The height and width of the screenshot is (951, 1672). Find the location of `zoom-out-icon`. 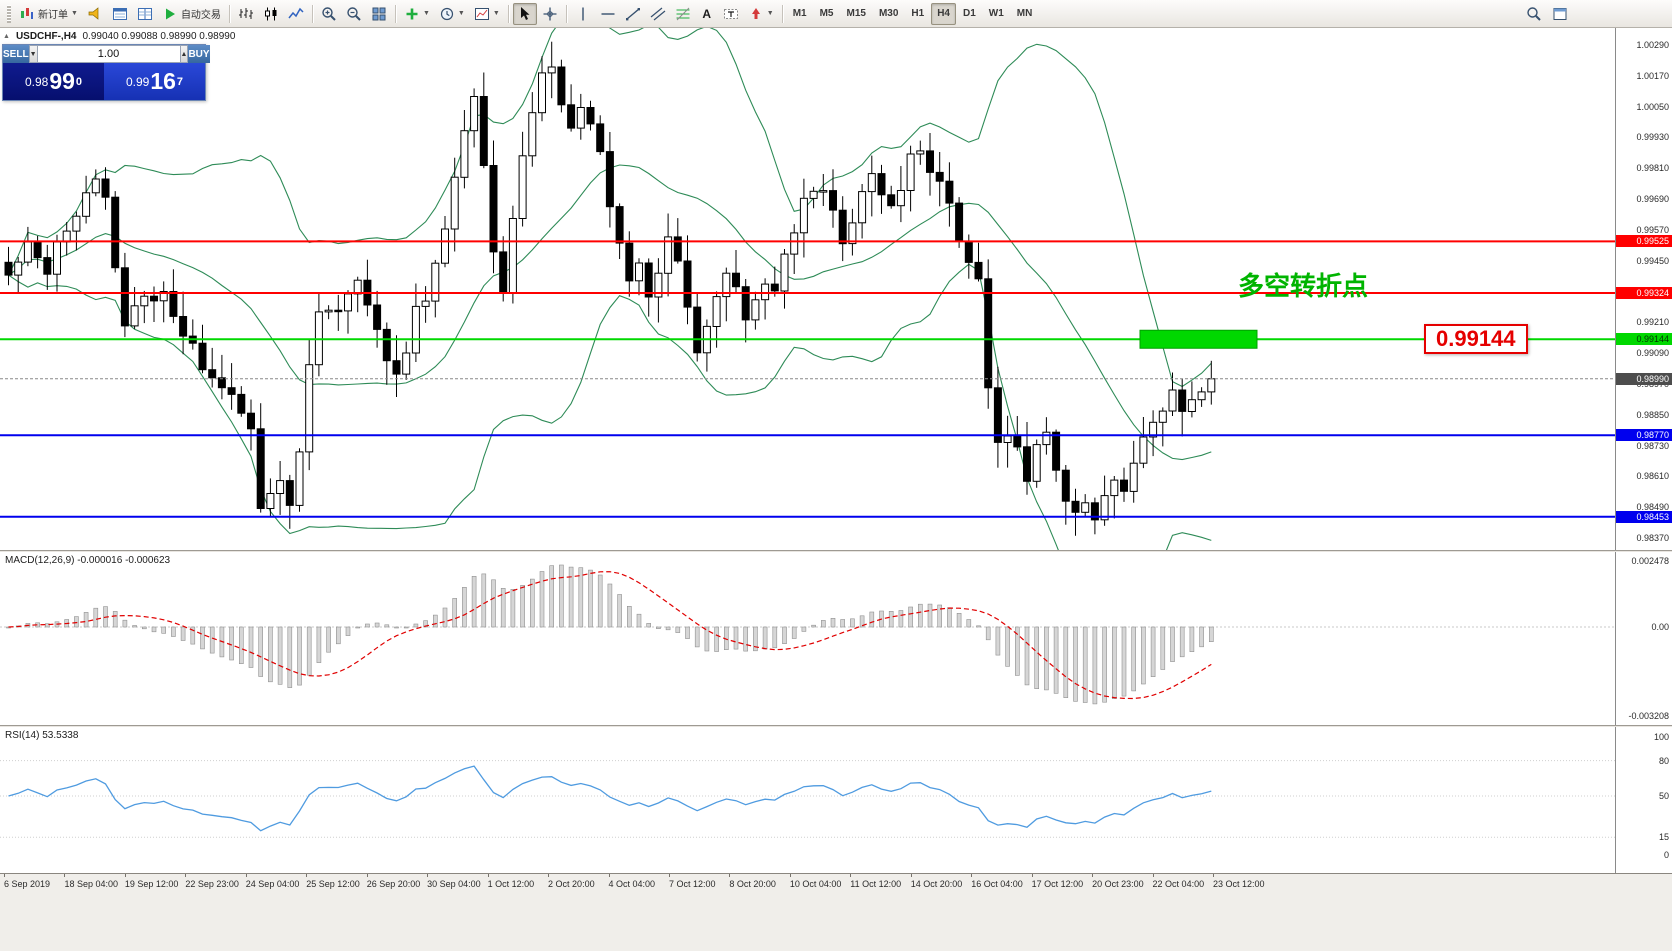

zoom-out-icon is located at coordinates (354, 13).